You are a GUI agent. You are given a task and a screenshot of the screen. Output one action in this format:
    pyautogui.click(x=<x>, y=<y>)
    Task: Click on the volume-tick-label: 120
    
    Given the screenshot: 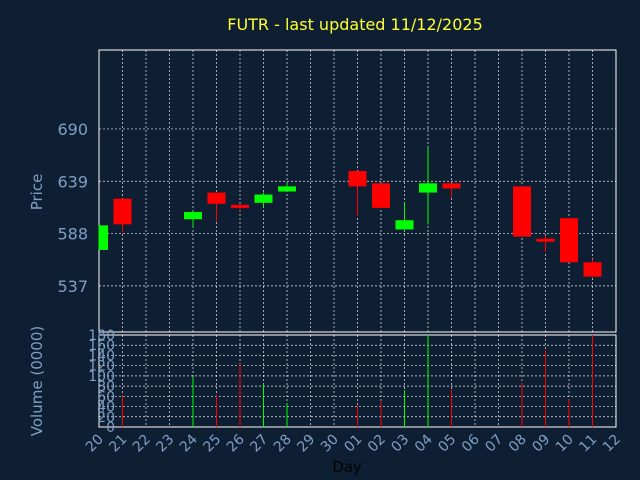 What is the action you would take?
    pyautogui.click(x=101, y=367)
    